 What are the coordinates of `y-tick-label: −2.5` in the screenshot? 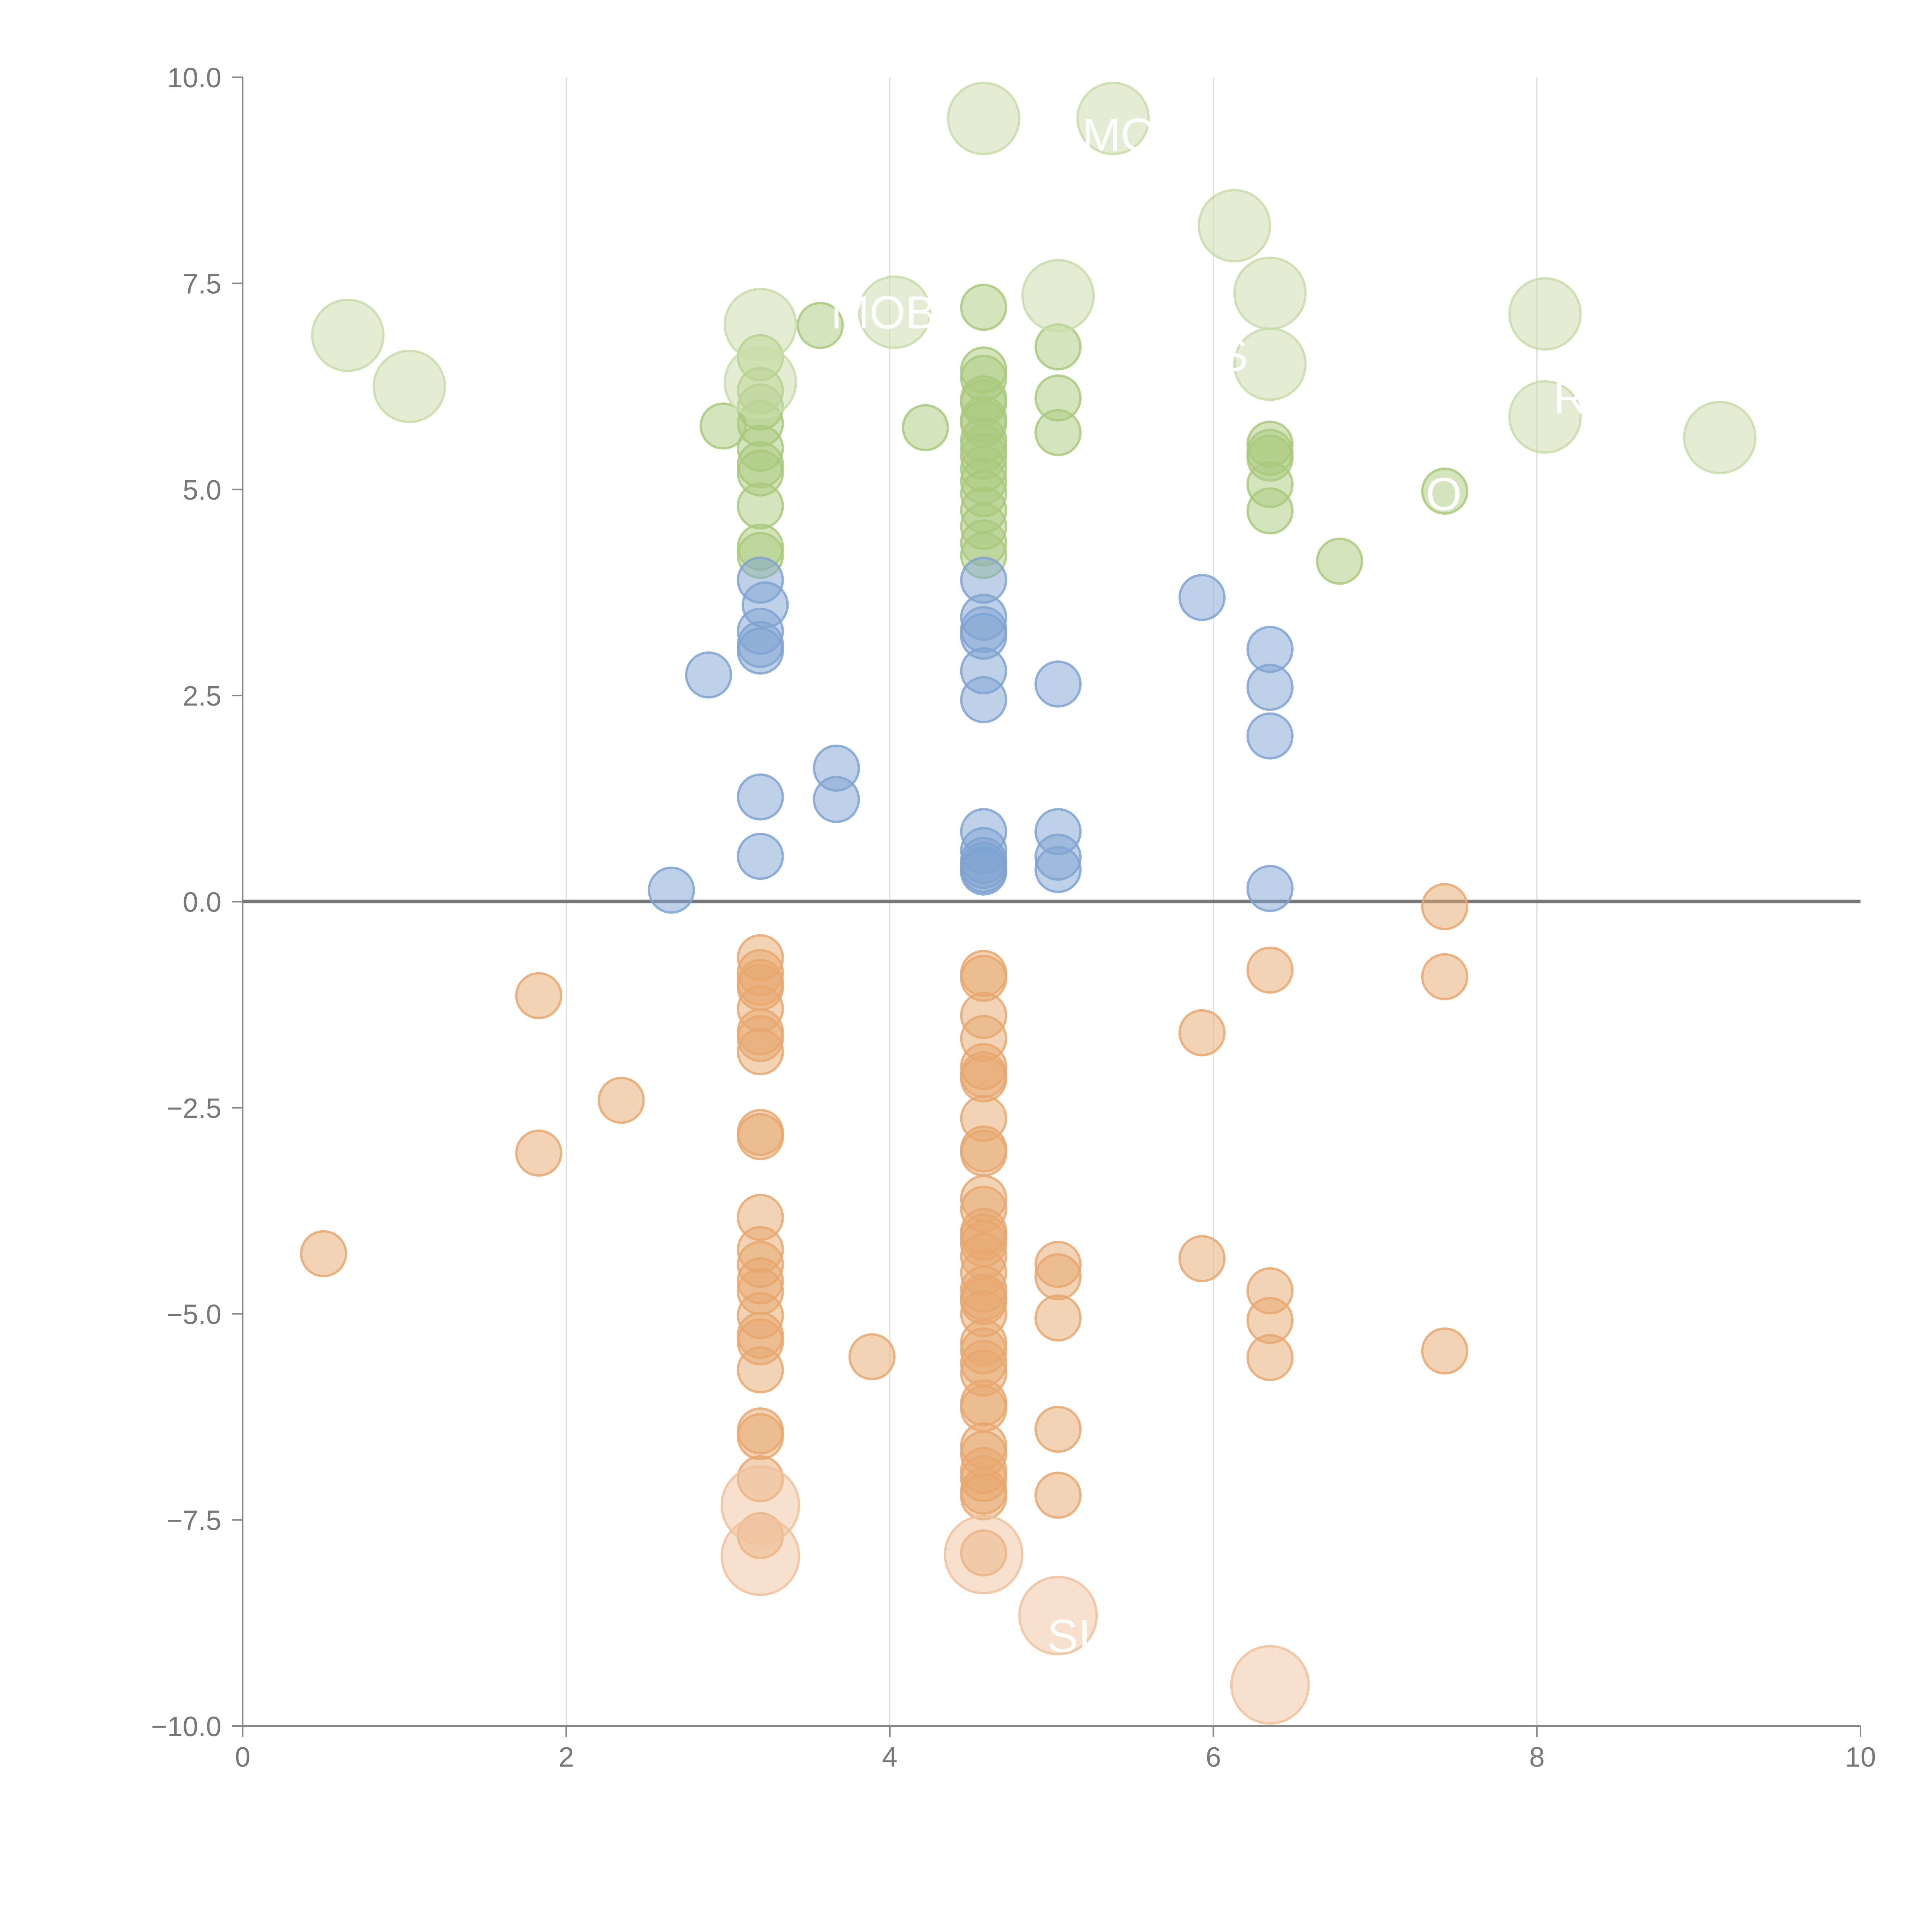 It's located at (194, 1108).